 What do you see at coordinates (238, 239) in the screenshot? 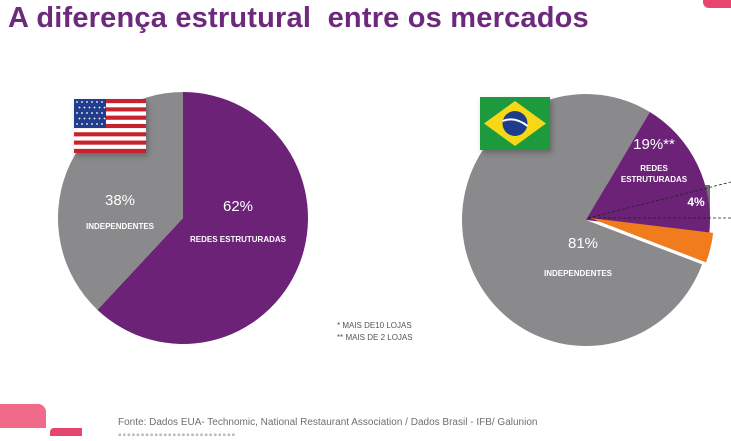
I see `usa-redes-label: REDES ESTRUTURADAS` at bounding box center [238, 239].